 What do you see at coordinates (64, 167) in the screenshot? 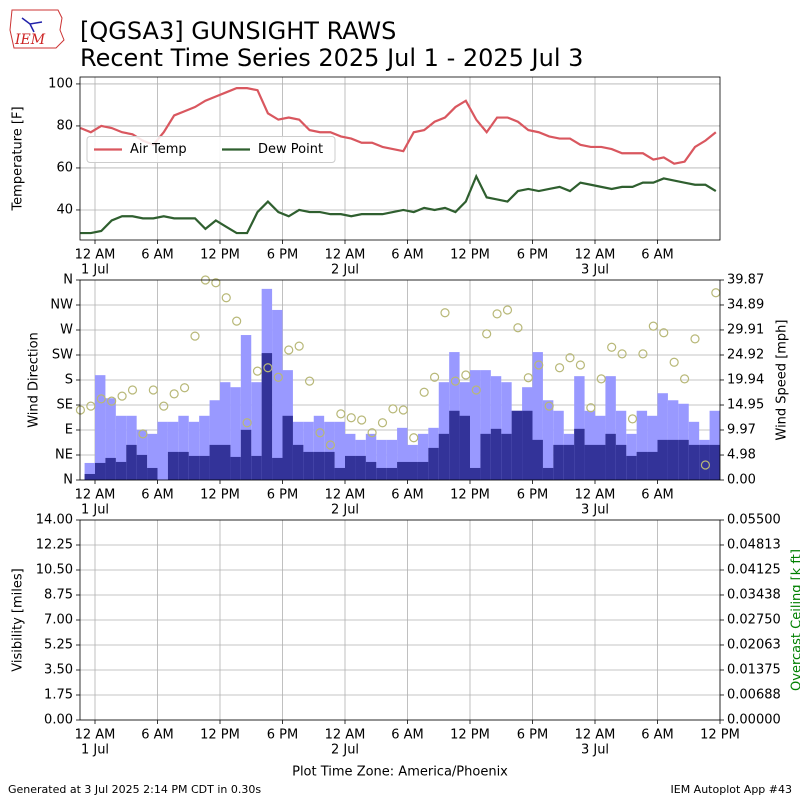
I see `y-tick-label: 60` at bounding box center [64, 167].